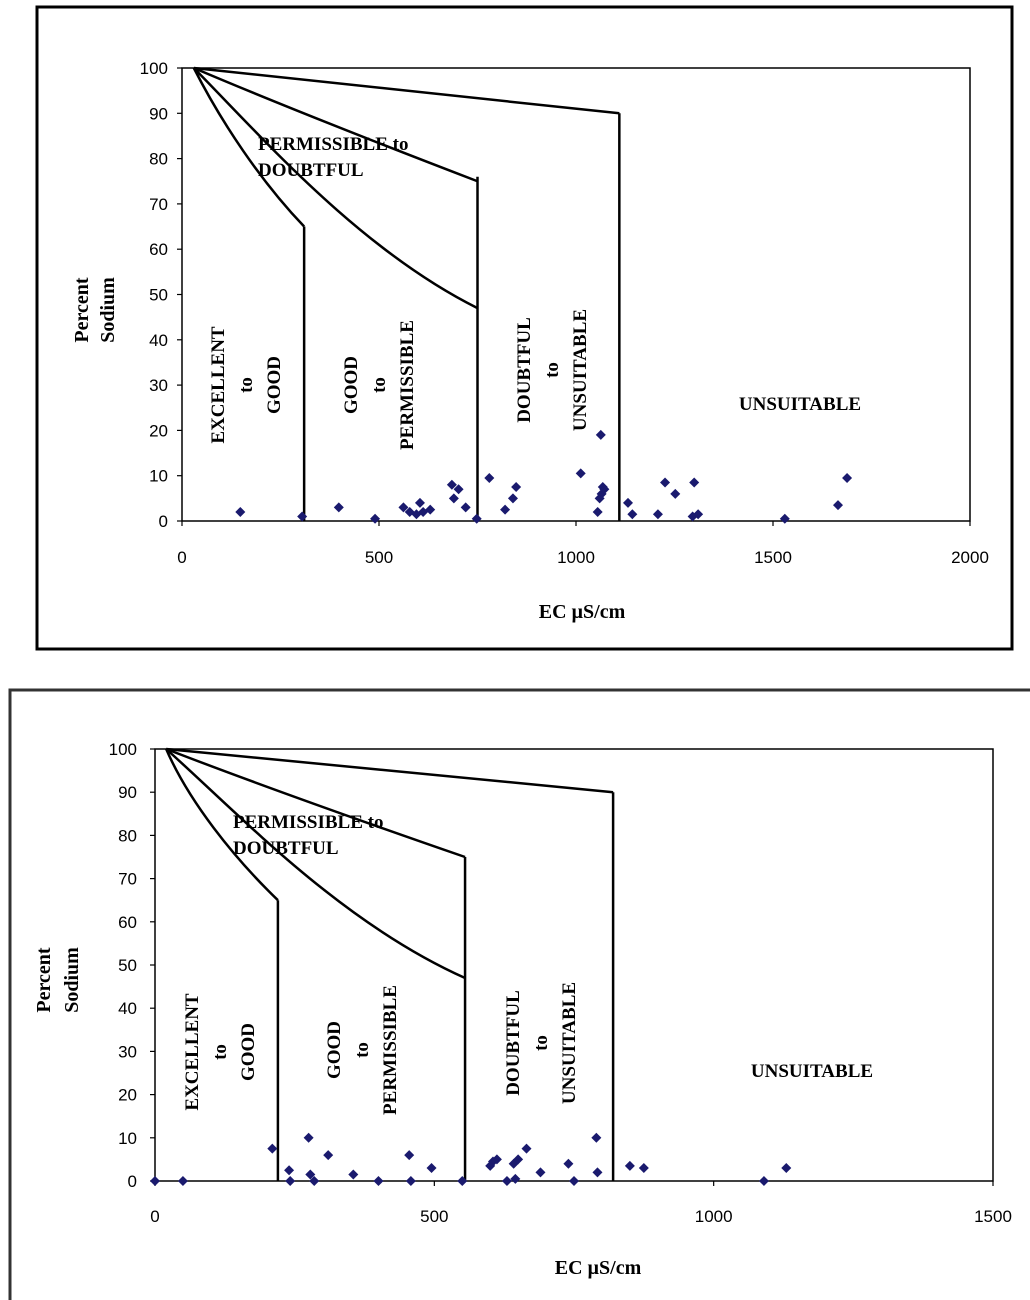  I want to click on chart-1-region-excellent-line3: GOOD, so click(274, 385).